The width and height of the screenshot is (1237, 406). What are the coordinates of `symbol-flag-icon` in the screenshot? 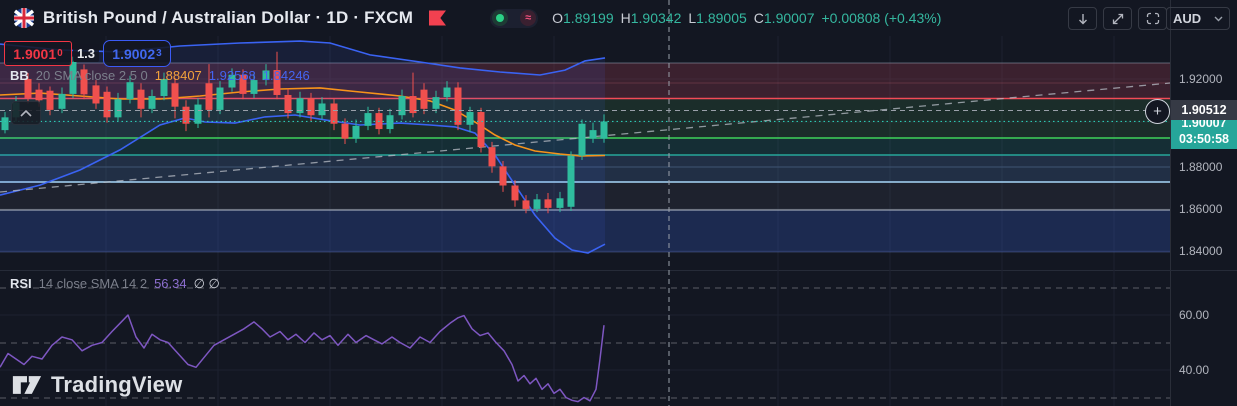 It's located at (24, 18).